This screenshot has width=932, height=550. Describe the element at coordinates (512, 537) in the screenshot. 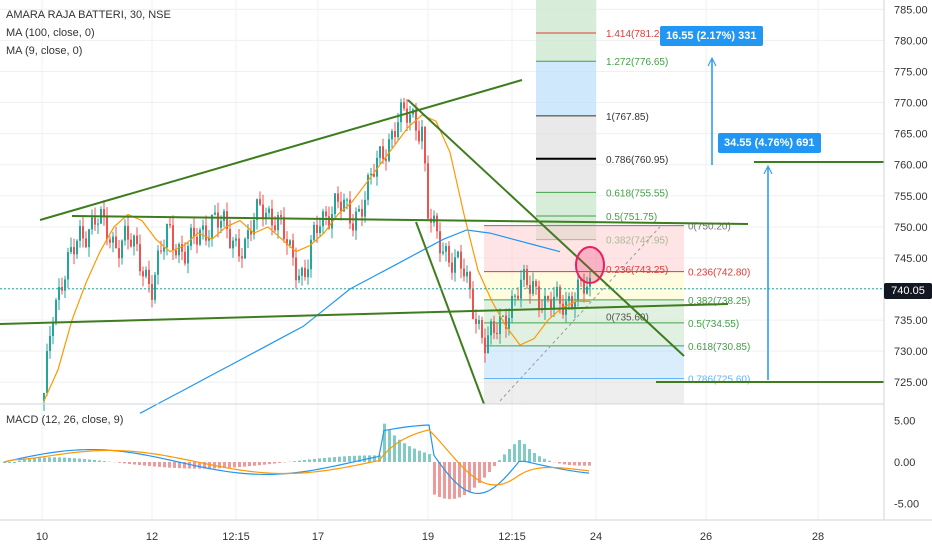

I see `time-tick: 12:15` at that location.